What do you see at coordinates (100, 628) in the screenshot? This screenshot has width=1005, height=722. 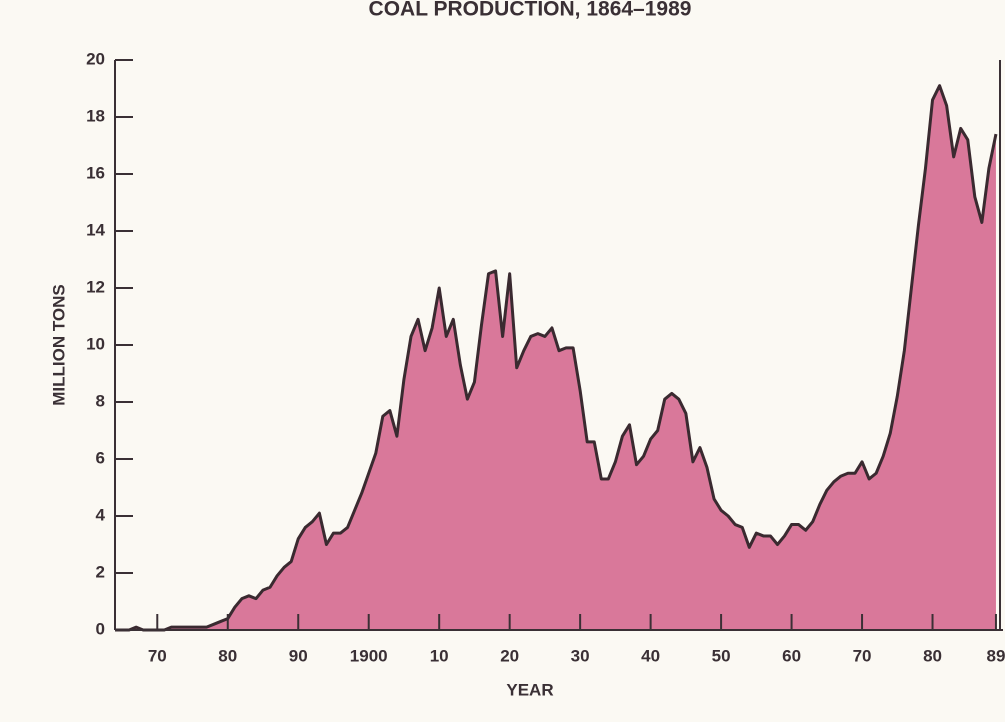 I see `y-tick-label: 0` at bounding box center [100, 628].